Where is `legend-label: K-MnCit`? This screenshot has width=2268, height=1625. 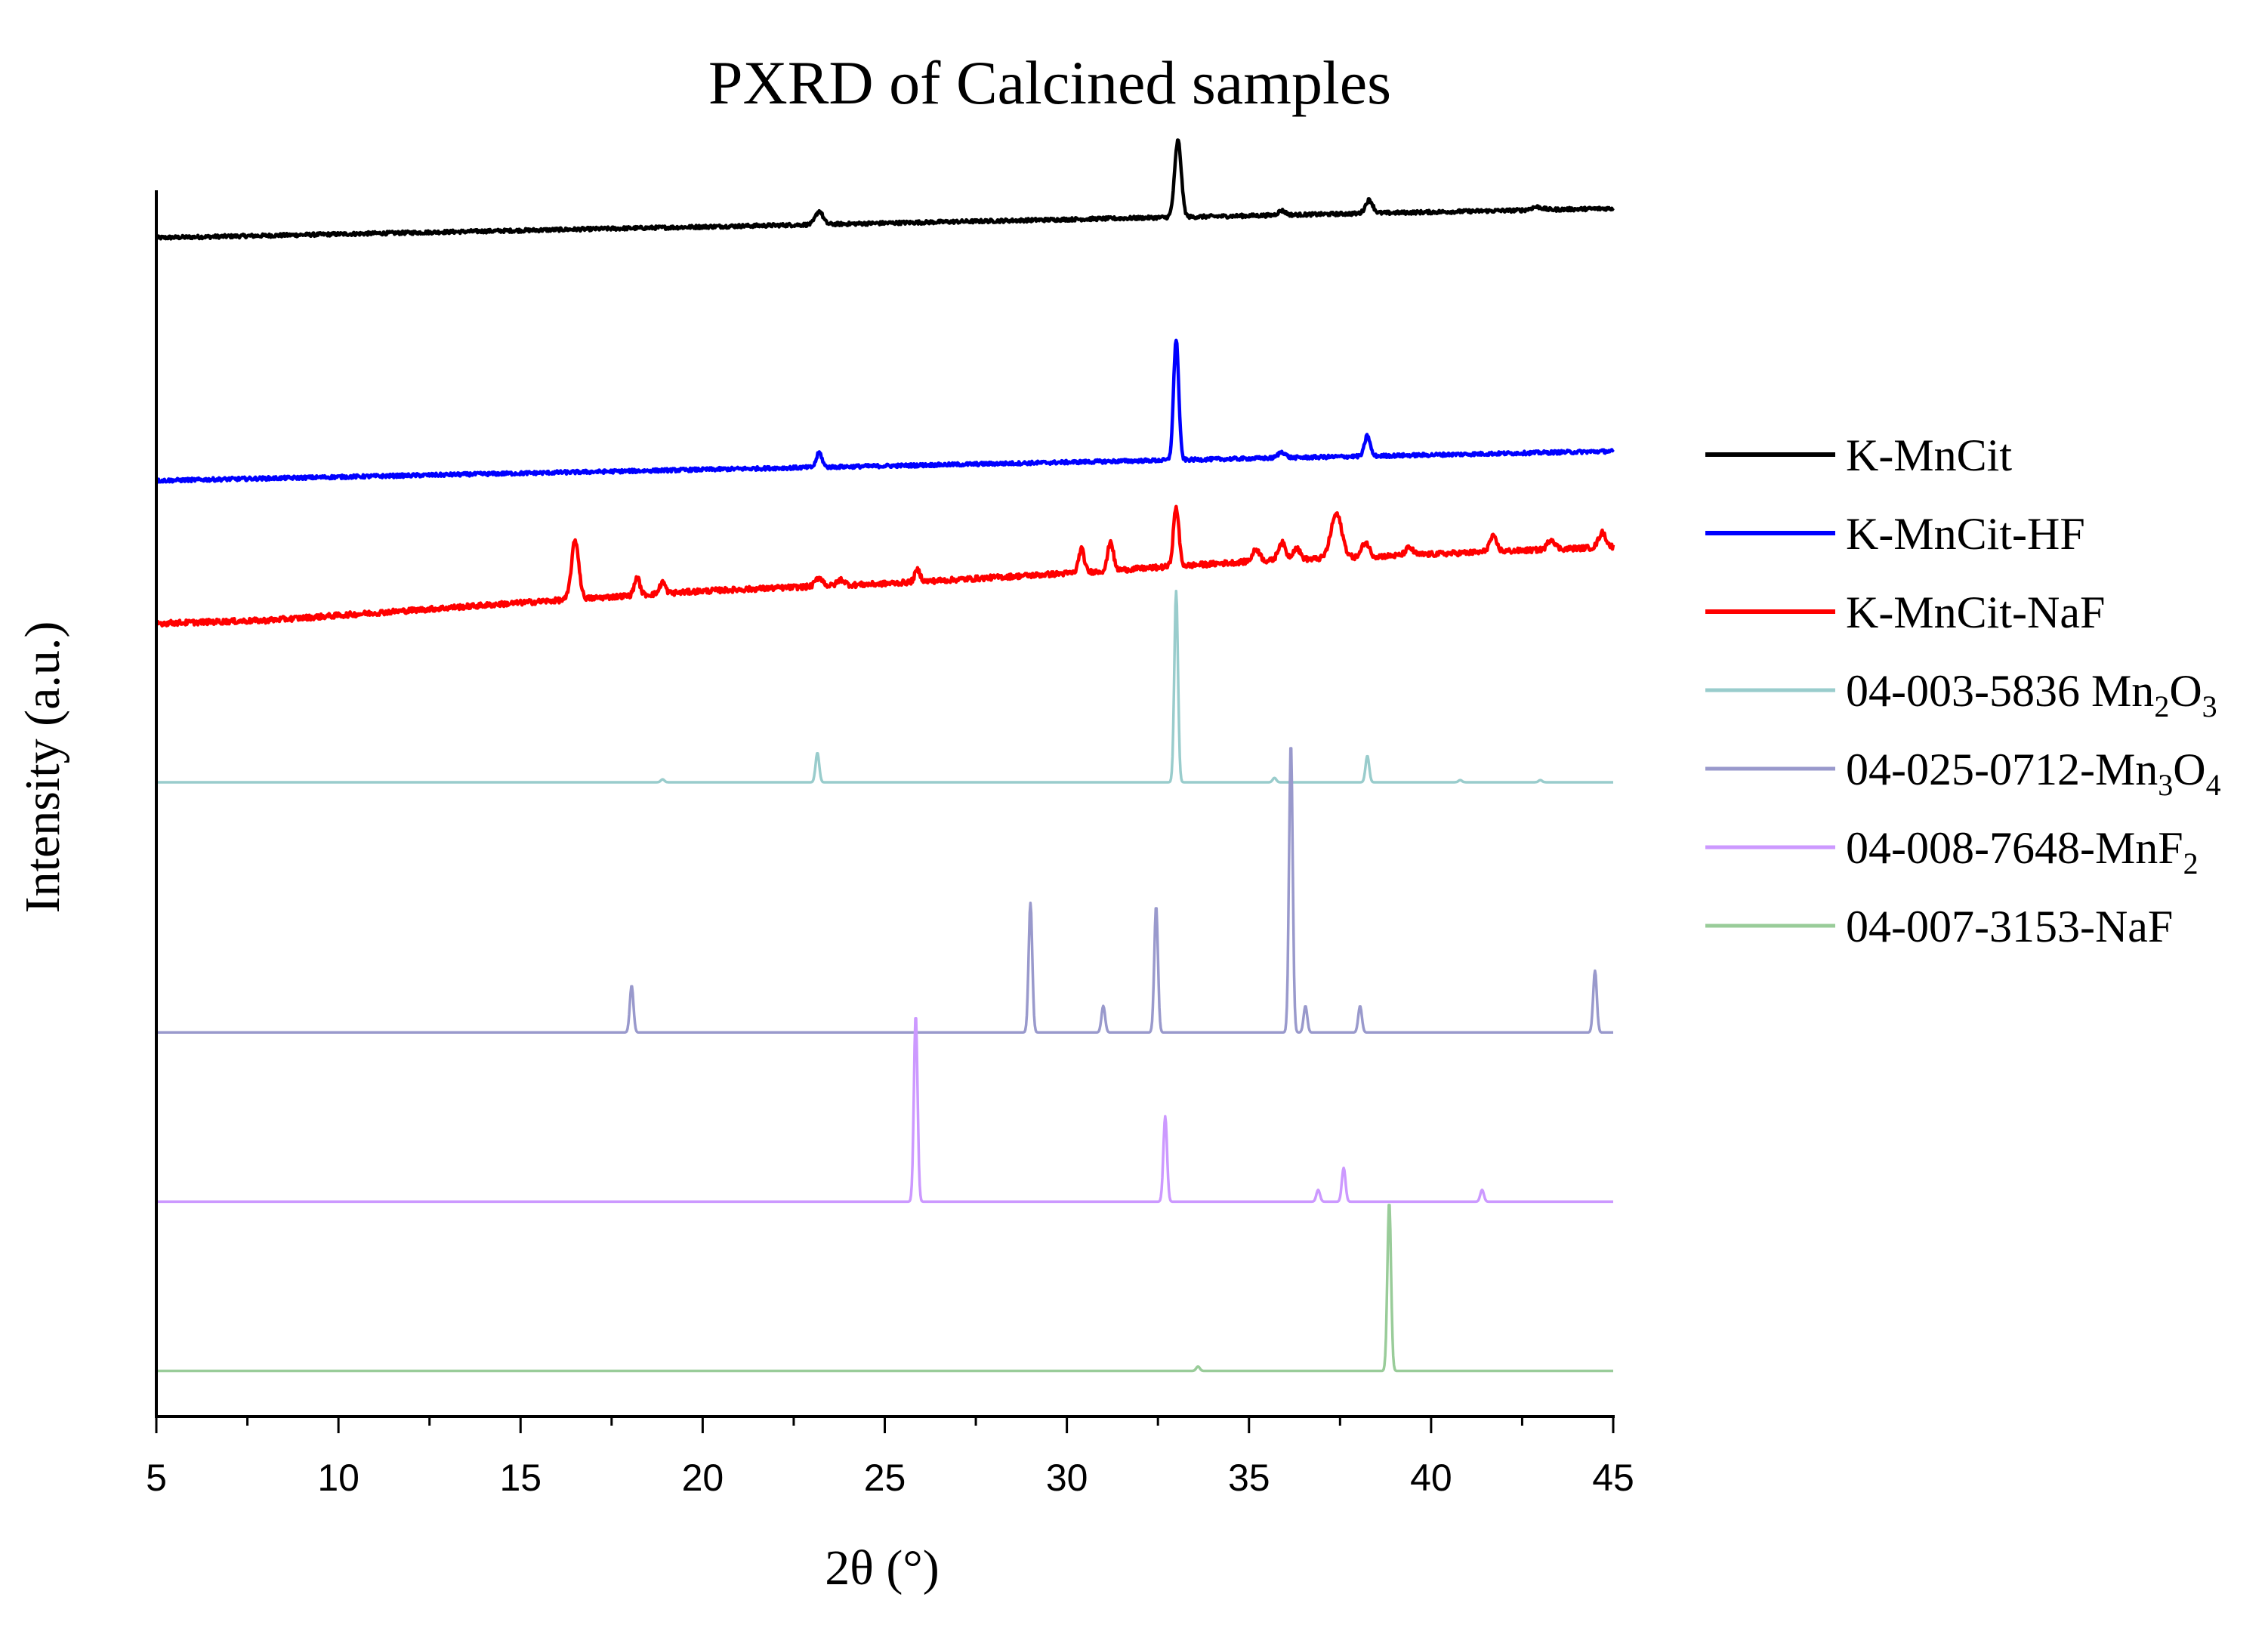 legend-label: K-MnCit is located at coordinates (1929, 455).